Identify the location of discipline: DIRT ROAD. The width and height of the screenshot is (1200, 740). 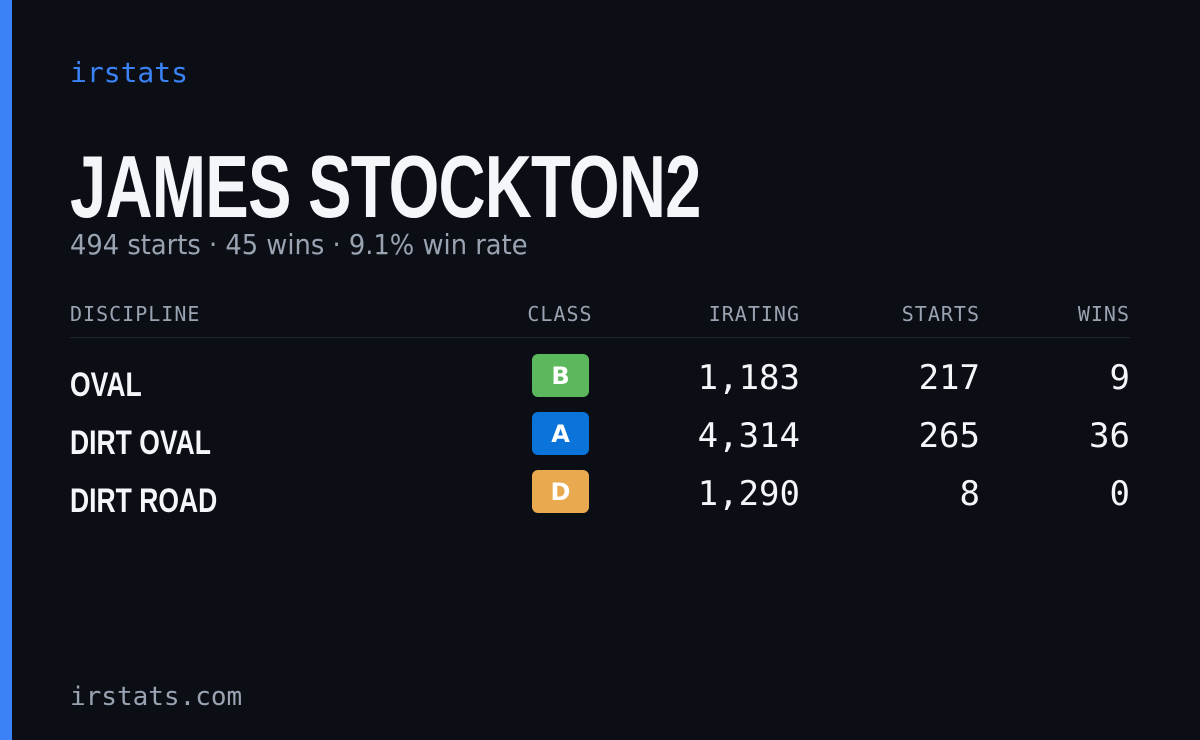
(144, 501).